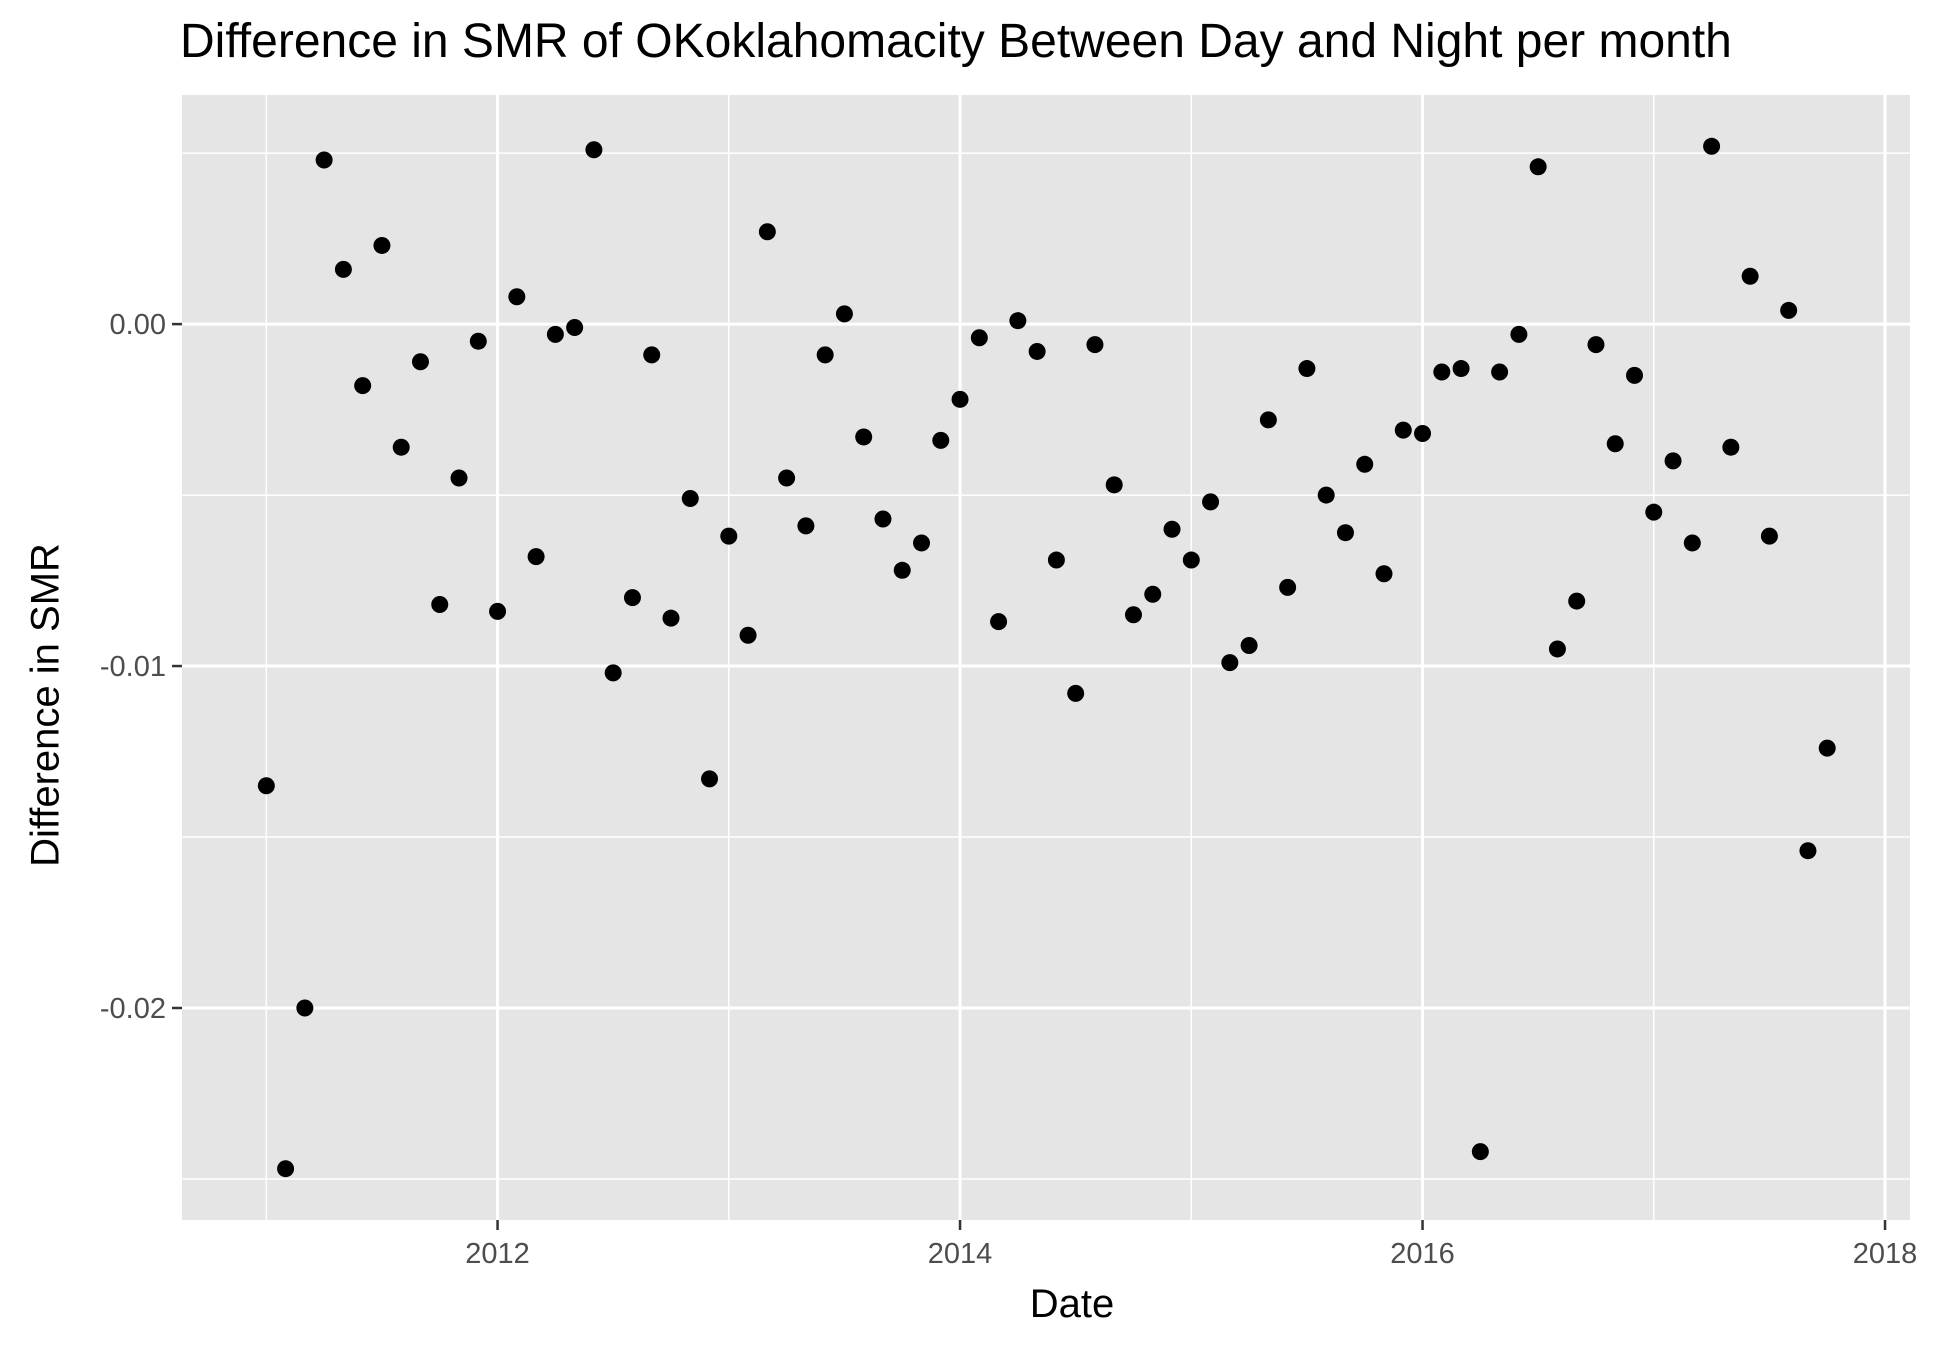  What do you see at coordinates (138, 325) in the screenshot?
I see `y-tick-label: 0.00` at bounding box center [138, 325].